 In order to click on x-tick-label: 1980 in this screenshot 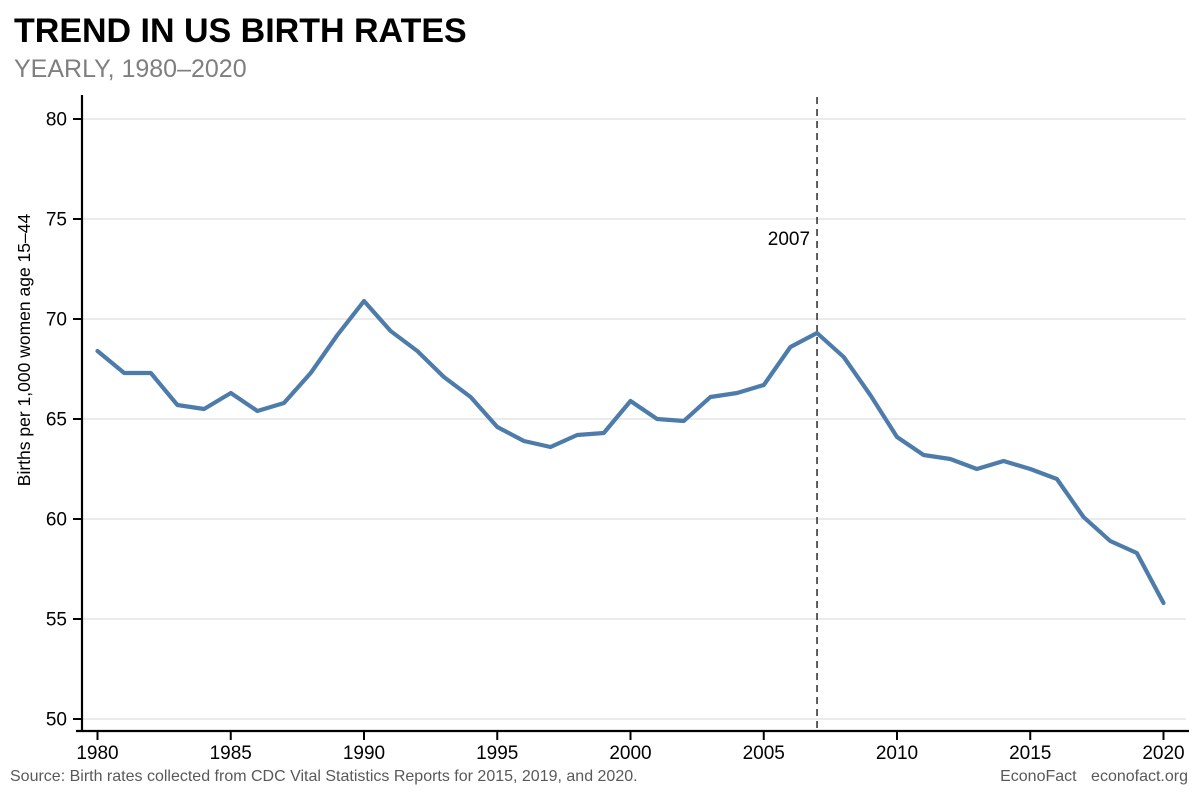, I will do `click(97, 753)`.